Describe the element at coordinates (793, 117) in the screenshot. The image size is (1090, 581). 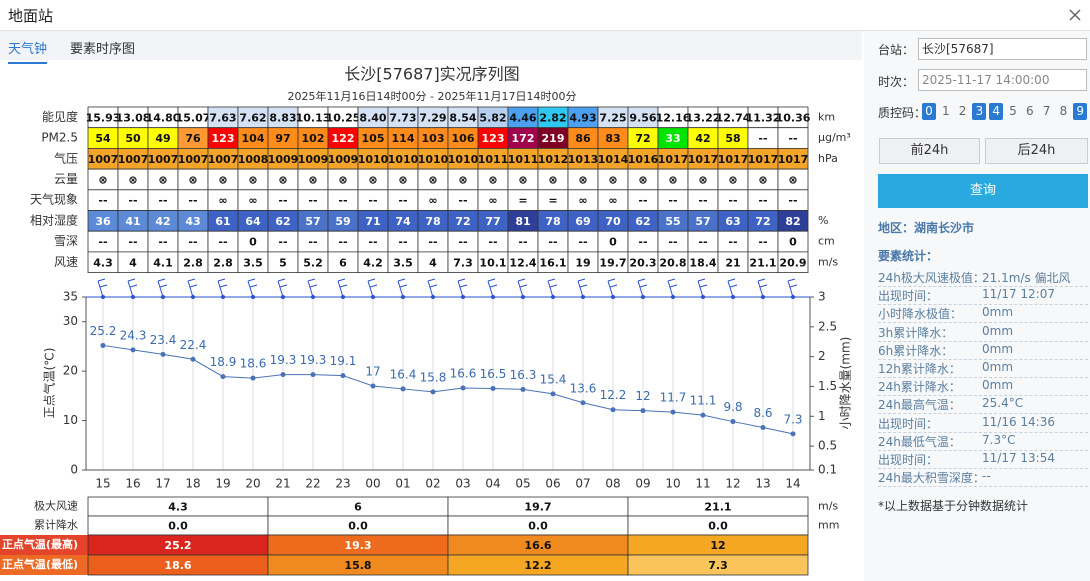
I see `cell-value: 10.36` at that location.